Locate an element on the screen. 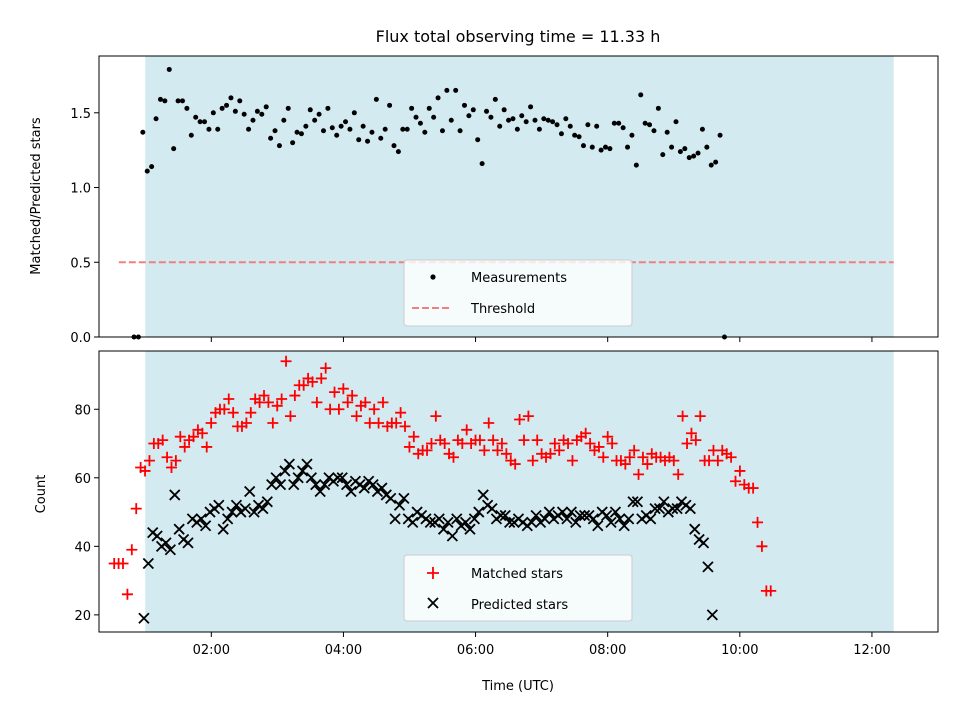 Image resolution: width=960 pixels, height=720 pixels. chart-title: Flux total observing time = 11.33 h is located at coordinates (518, 36).